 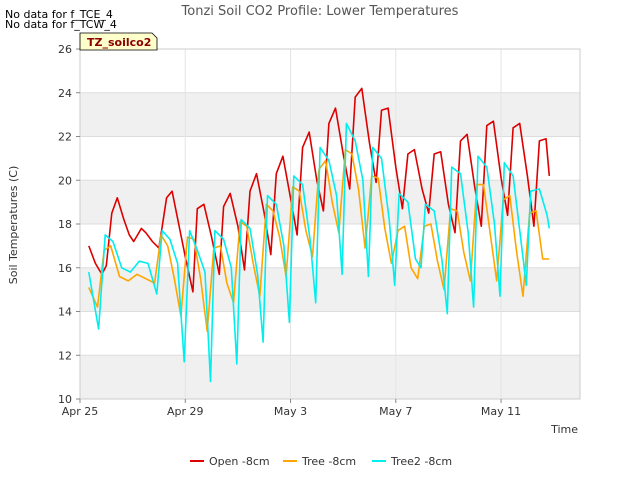 What do you see at coordinates (13, 225) in the screenshot?
I see `y-axis-label: Soil Temperatures (C)` at bounding box center [13, 225].